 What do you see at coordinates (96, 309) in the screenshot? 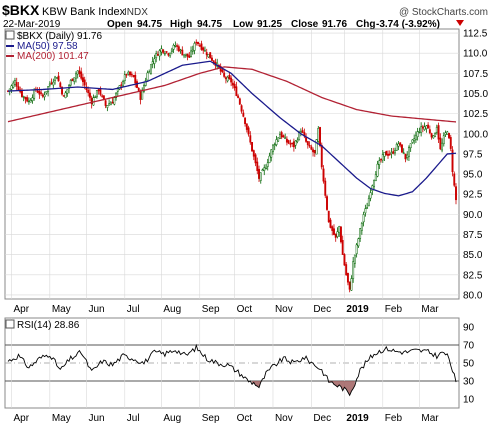
I see `price-x-tick-label: Jun` at bounding box center [96, 309].